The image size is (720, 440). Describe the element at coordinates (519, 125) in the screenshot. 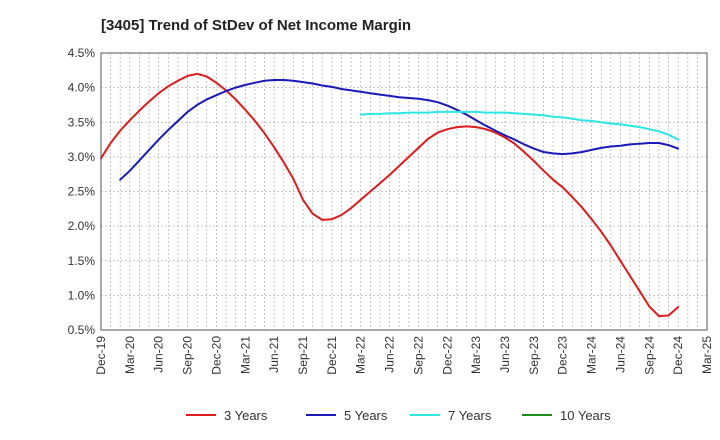

I see `series-line-7-years` at that location.